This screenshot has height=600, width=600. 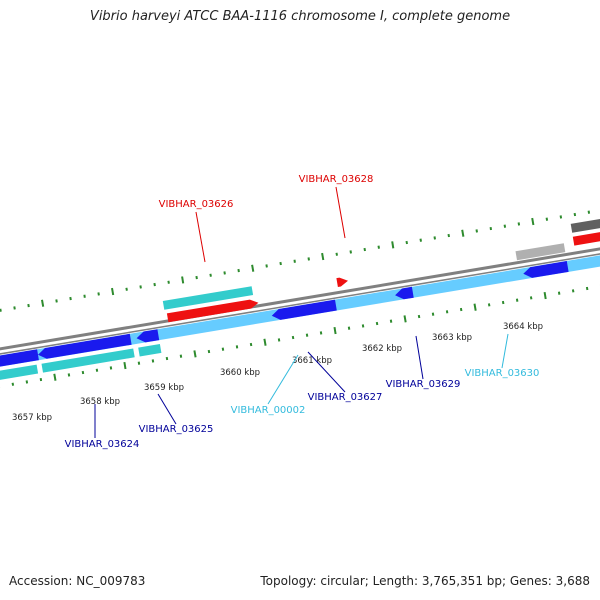 I want to click on scale-label: 3660 kbp, so click(x=240, y=373).